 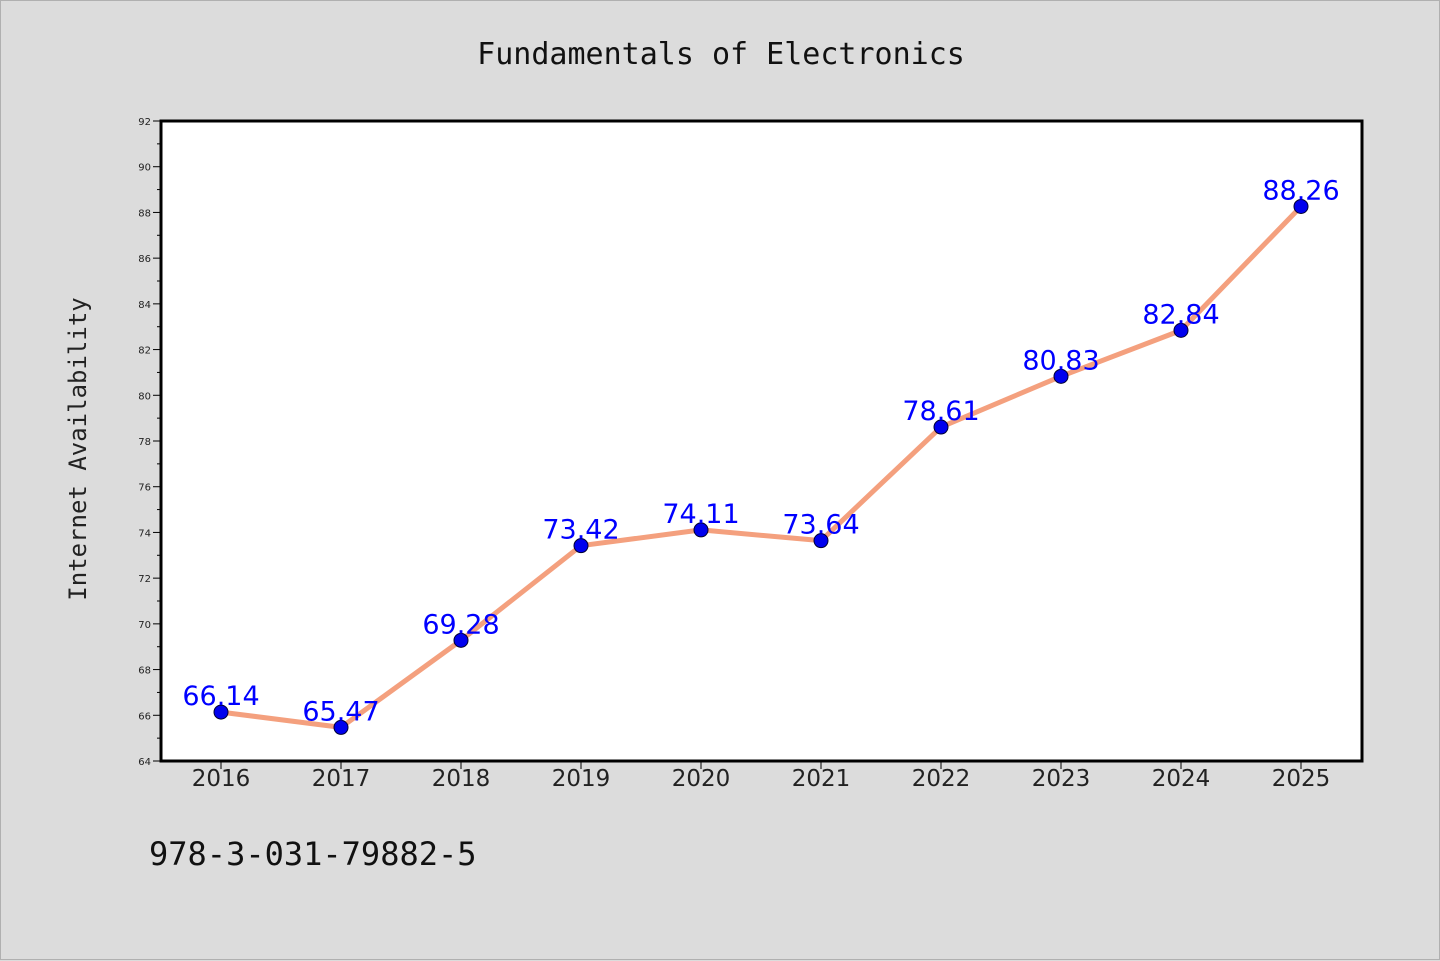 What do you see at coordinates (144, 259) in the screenshot?
I see `y-tick-label: 86` at bounding box center [144, 259].